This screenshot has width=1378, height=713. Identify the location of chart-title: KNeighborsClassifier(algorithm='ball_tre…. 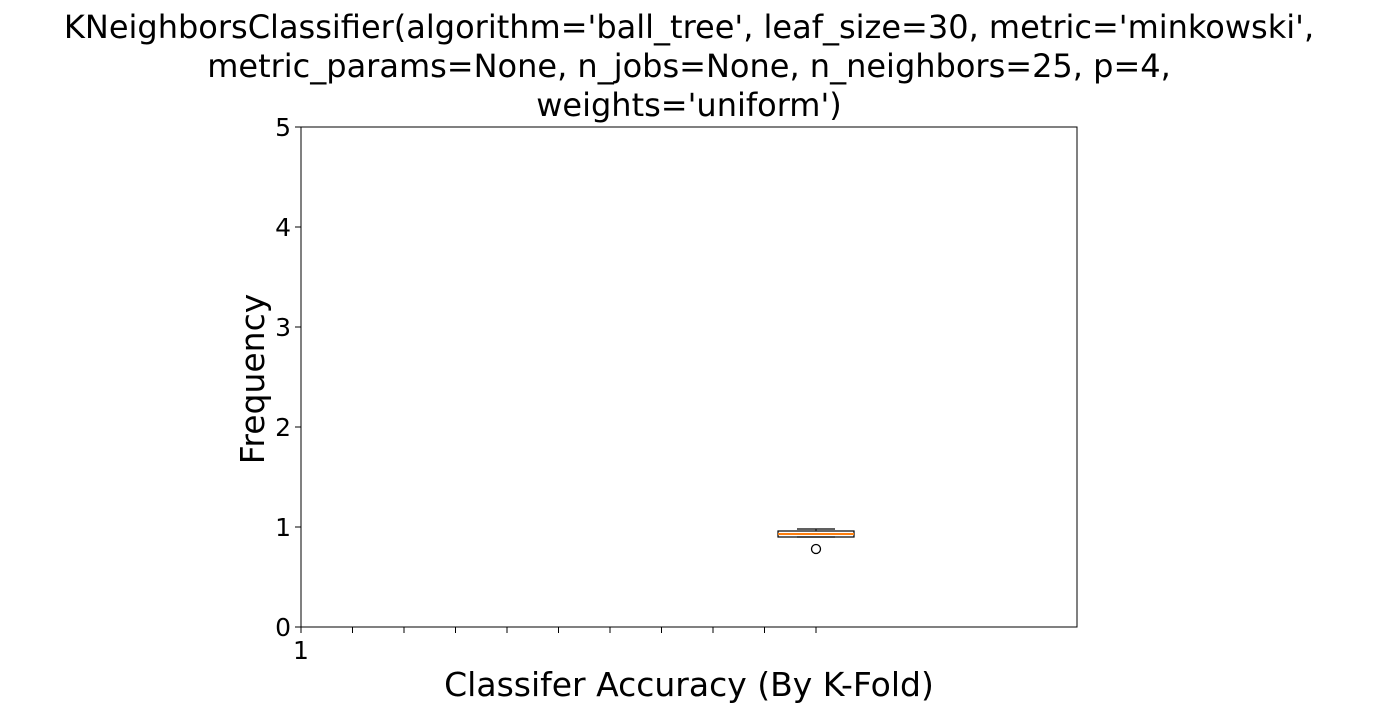
(689, 66).